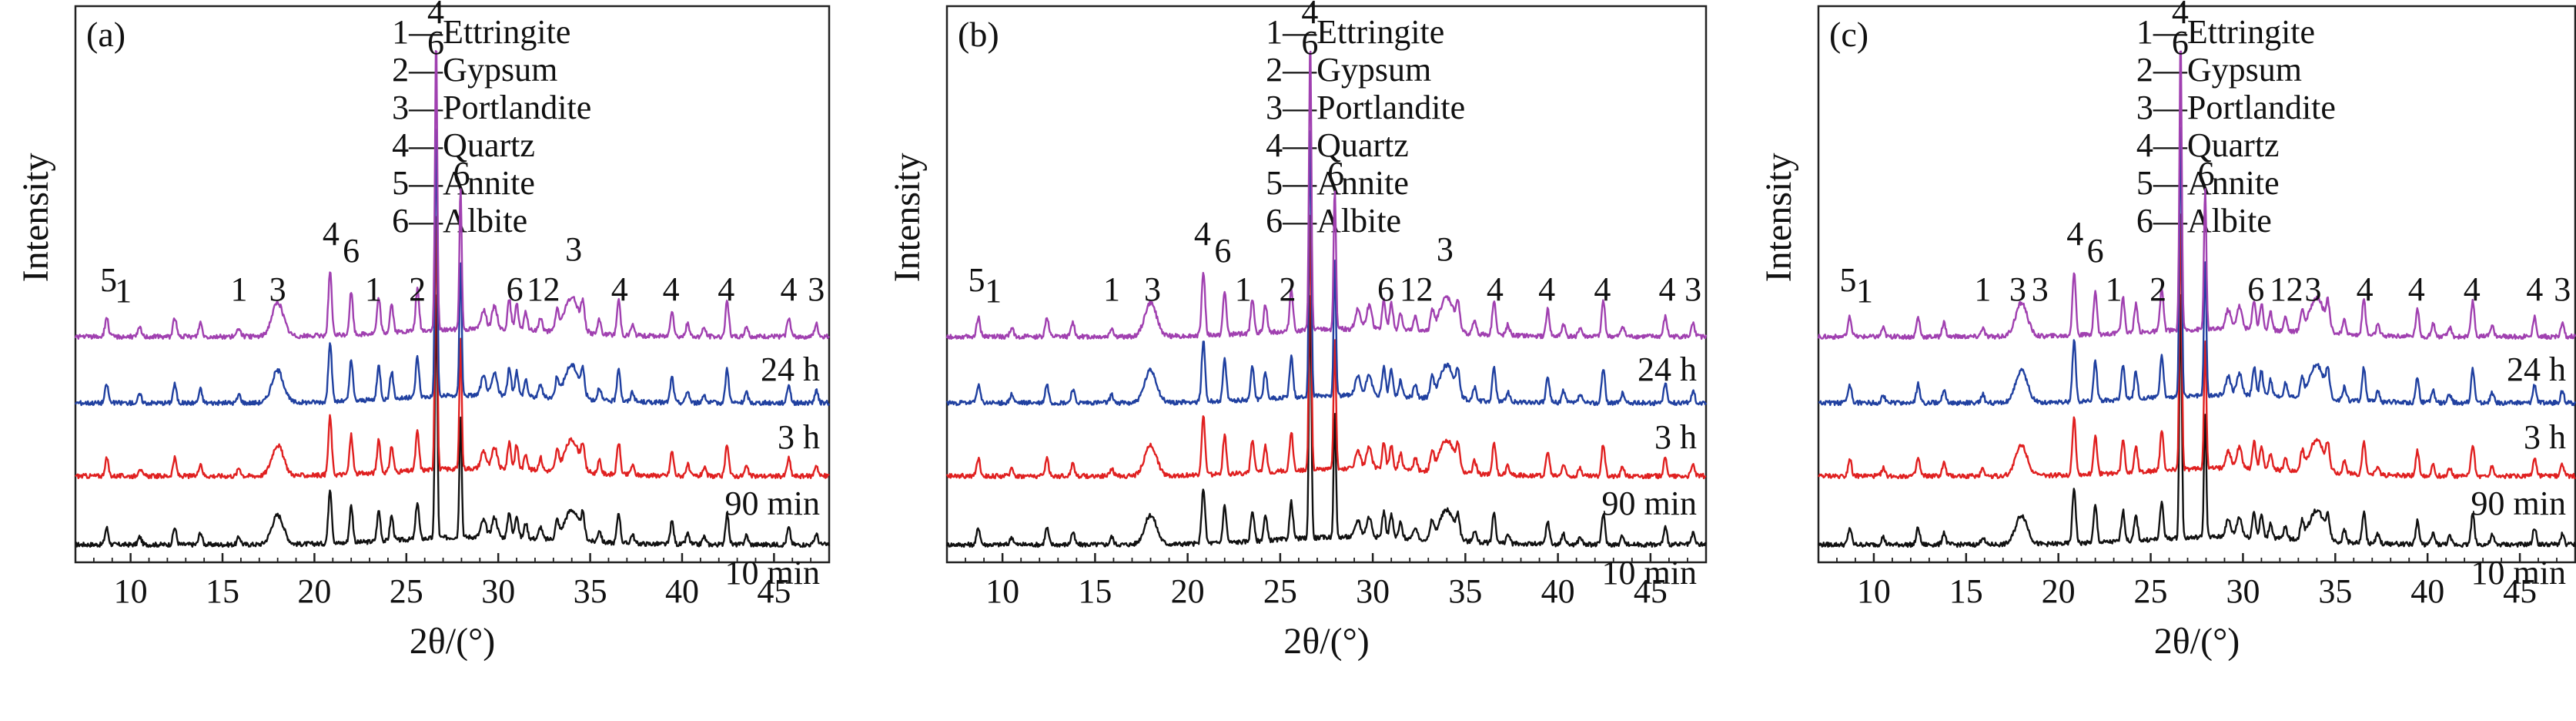 The width and height of the screenshot is (2576, 721). I want to click on x-tick-label: 10, so click(1874, 591).